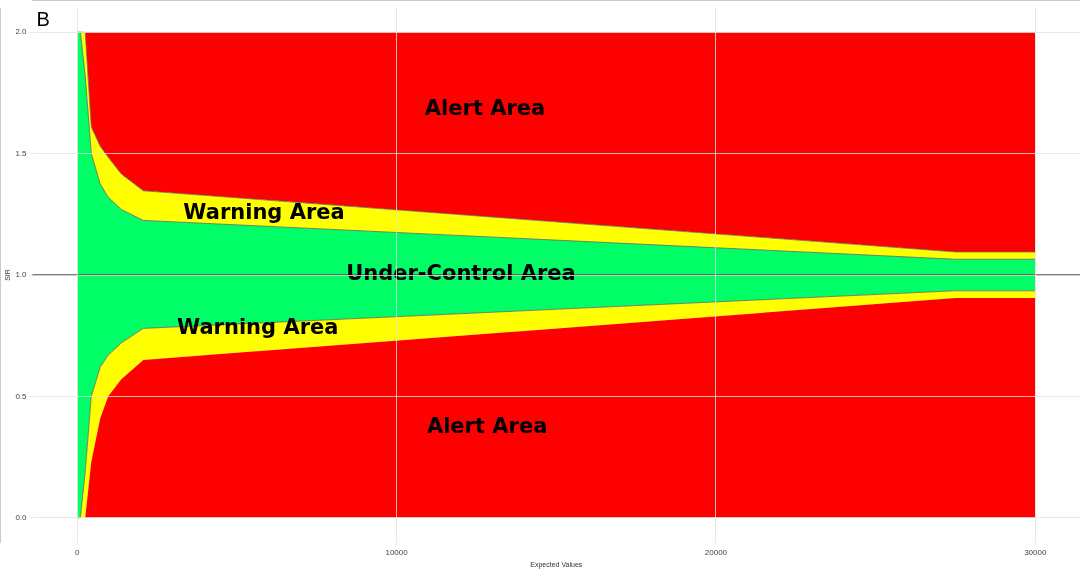 The width and height of the screenshot is (1080, 569). Describe the element at coordinates (397, 552) in the screenshot. I see `x-tick-label: 10000` at that location.